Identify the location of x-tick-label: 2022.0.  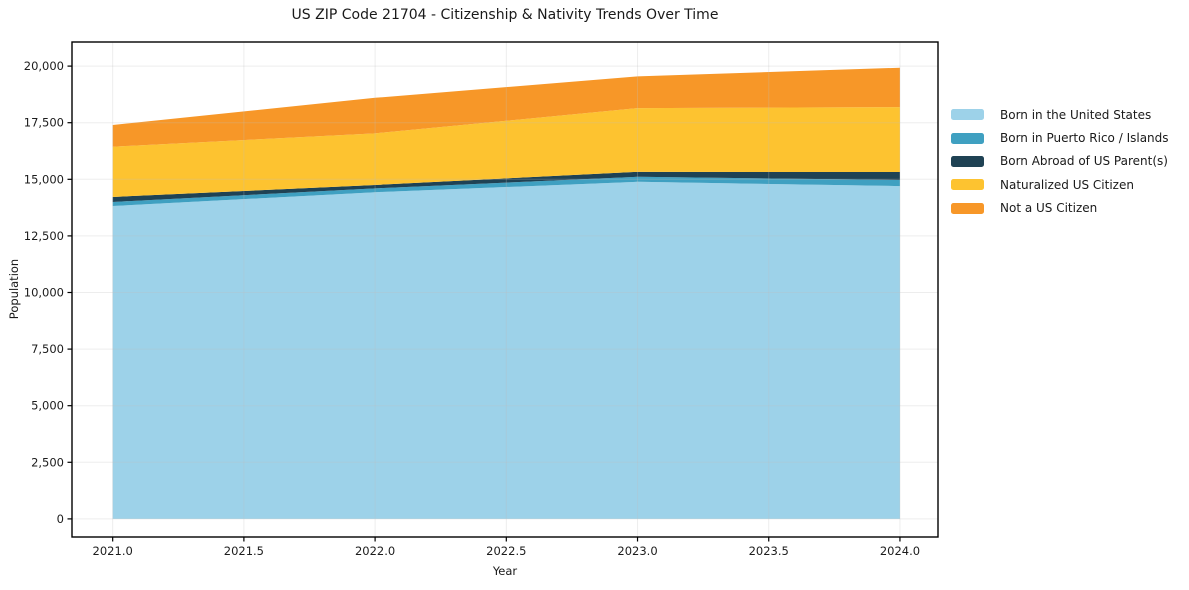
(375, 551).